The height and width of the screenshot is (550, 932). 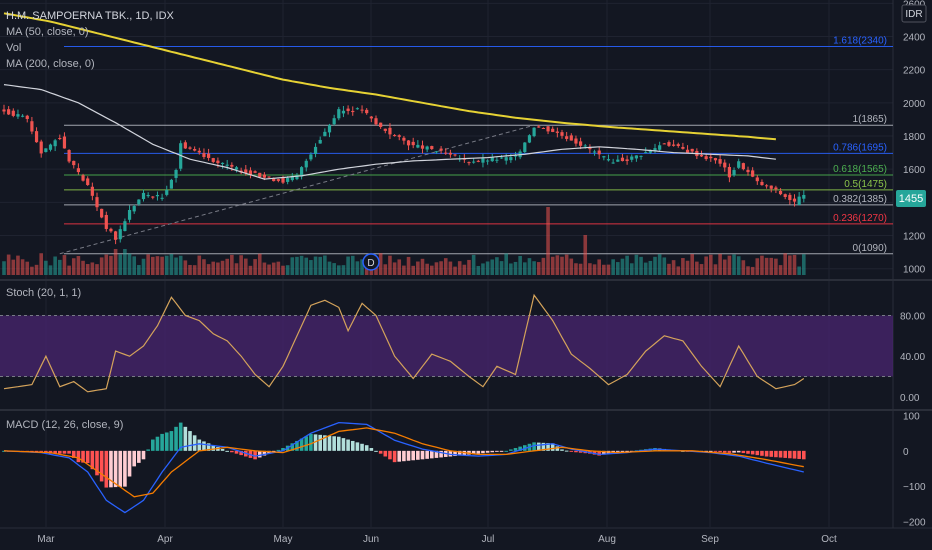 What do you see at coordinates (13, 48) in the screenshot?
I see `indicator-vol-label: Vol` at bounding box center [13, 48].